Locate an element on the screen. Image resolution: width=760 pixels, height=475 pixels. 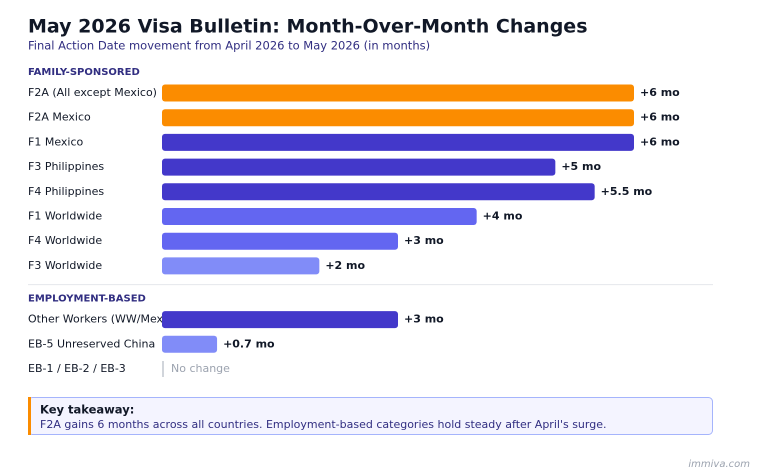
category-label: F3 Worldwide is located at coordinates (65, 265).